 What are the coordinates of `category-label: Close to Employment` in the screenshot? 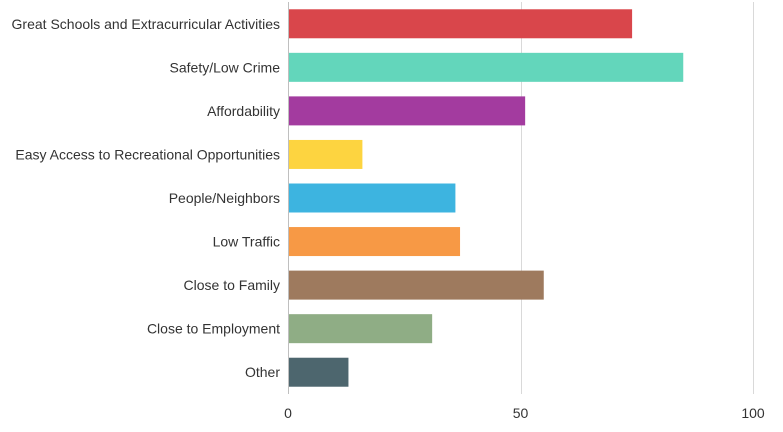 It's located at (213, 329).